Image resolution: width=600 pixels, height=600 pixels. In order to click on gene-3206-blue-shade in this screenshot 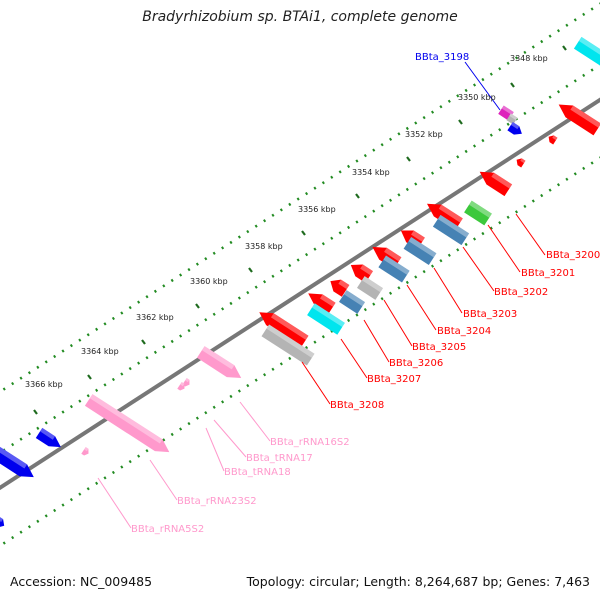, I will do `click(354, 298)`.